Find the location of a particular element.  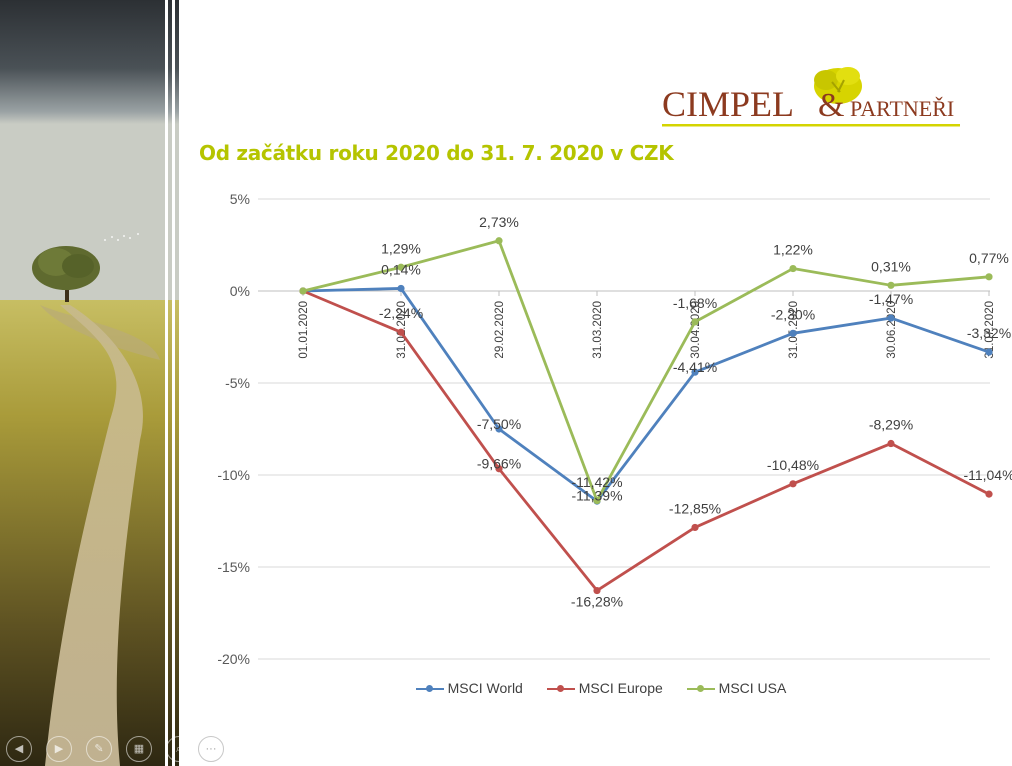

x-tick-label: 30.04.2020 is located at coordinates (696, 330).